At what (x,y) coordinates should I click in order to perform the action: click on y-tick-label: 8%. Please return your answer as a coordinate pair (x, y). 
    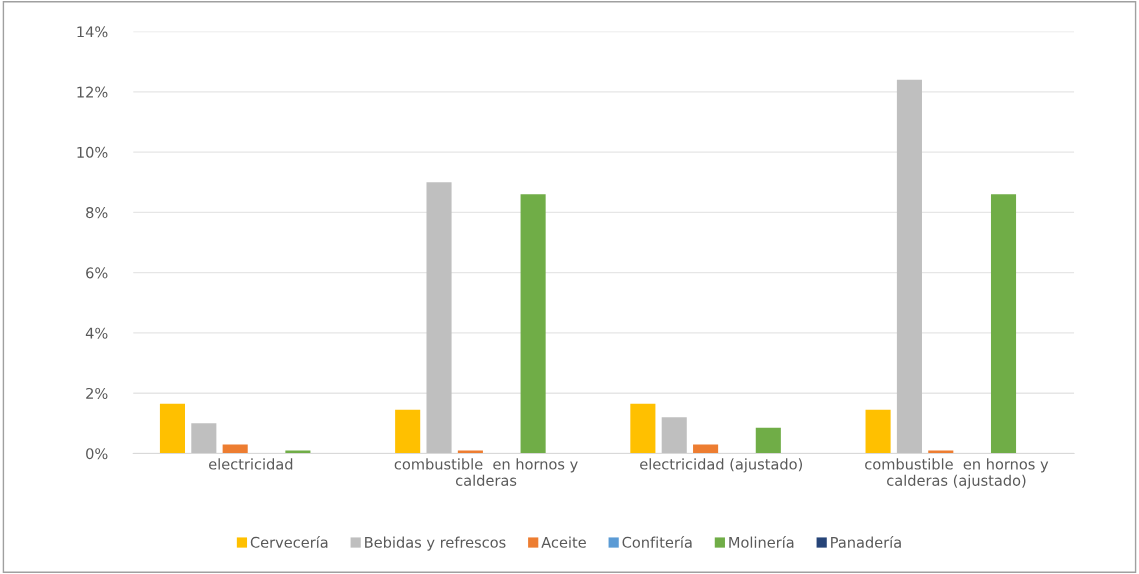
    Looking at the image, I should click on (97, 213).